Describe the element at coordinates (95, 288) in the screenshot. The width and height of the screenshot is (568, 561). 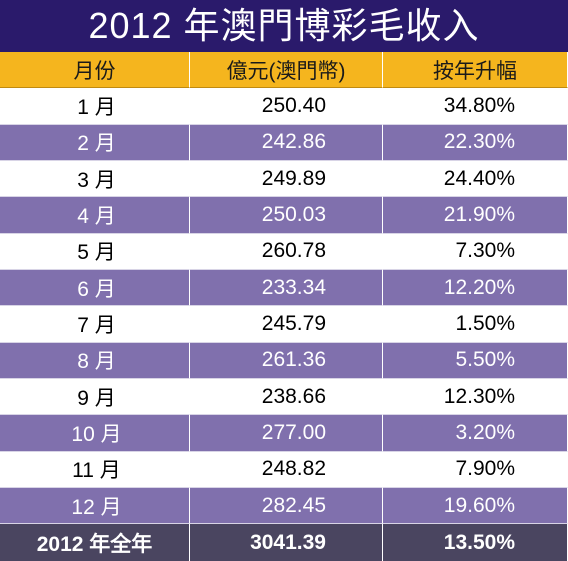
I see `cell-month: 6 月` at that location.